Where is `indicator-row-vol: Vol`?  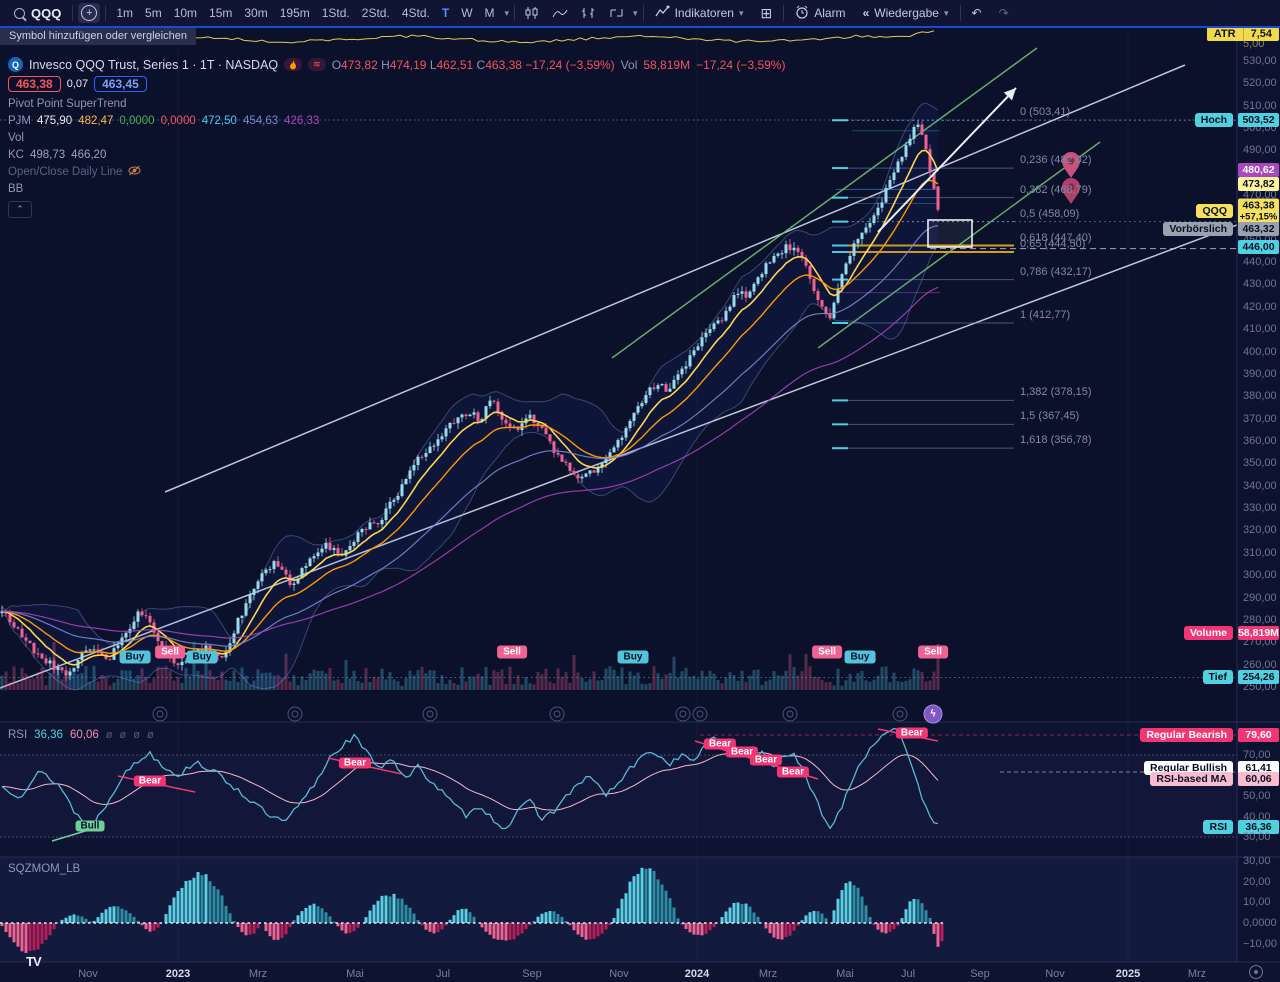
indicator-row-vol: Vol is located at coordinates (396, 137).